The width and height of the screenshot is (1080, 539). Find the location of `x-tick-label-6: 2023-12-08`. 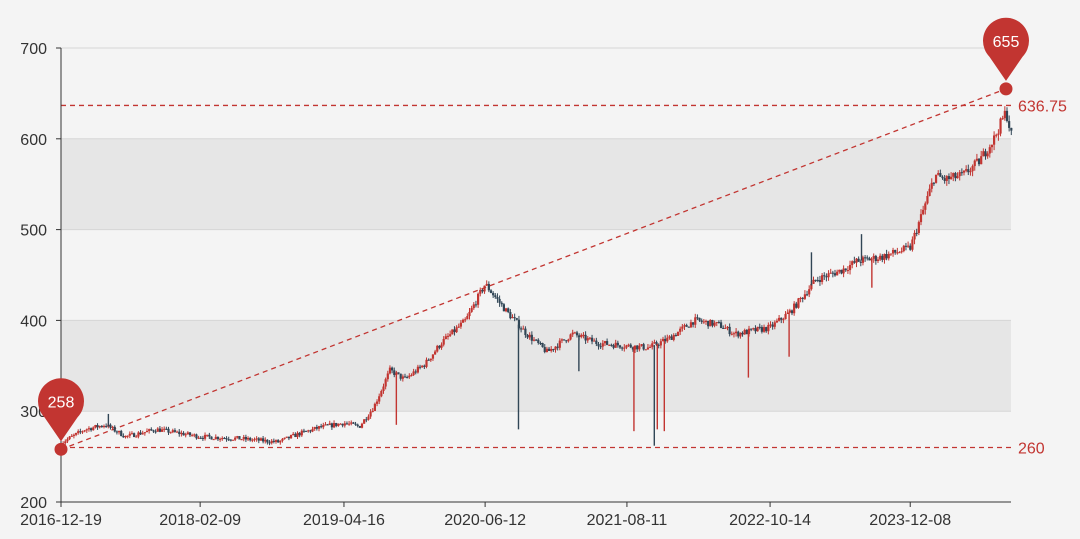

x-tick-label-6: 2023-12-08 is located at coordinates (910, 520).